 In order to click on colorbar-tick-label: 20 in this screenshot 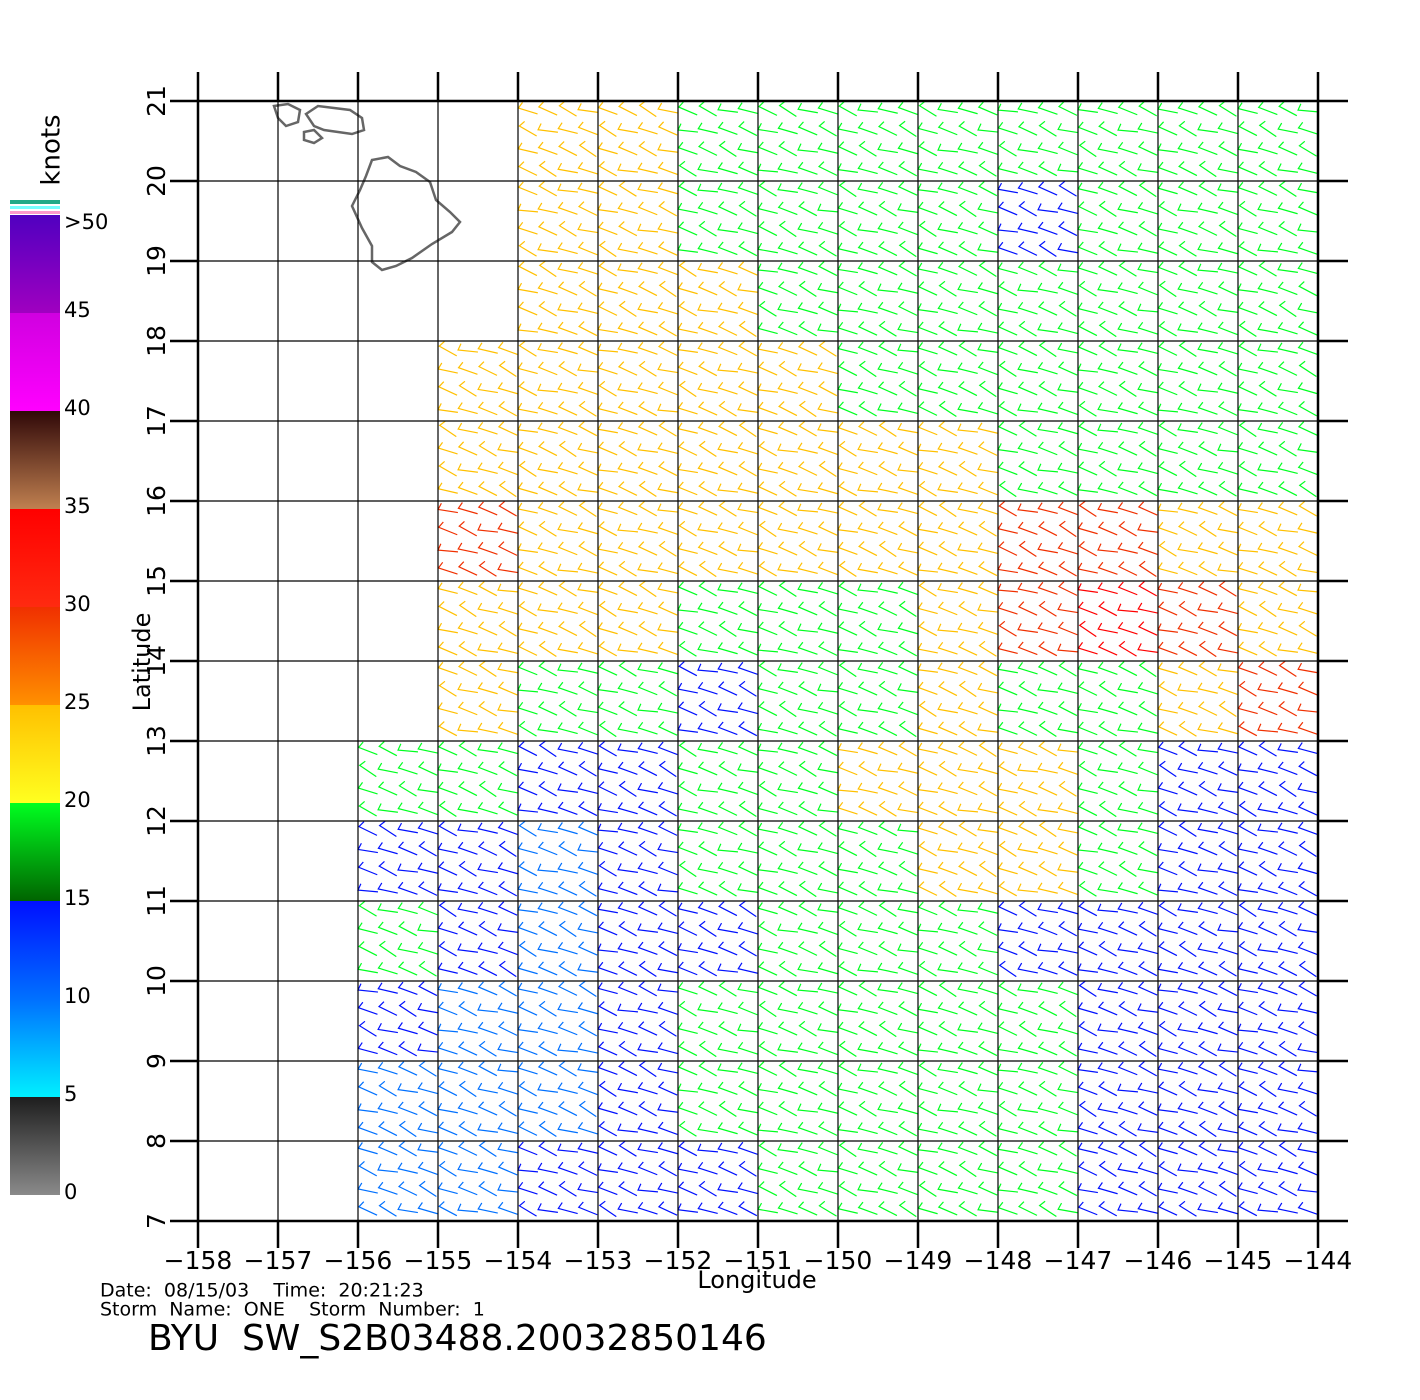, I will do `click(77, 800)`.